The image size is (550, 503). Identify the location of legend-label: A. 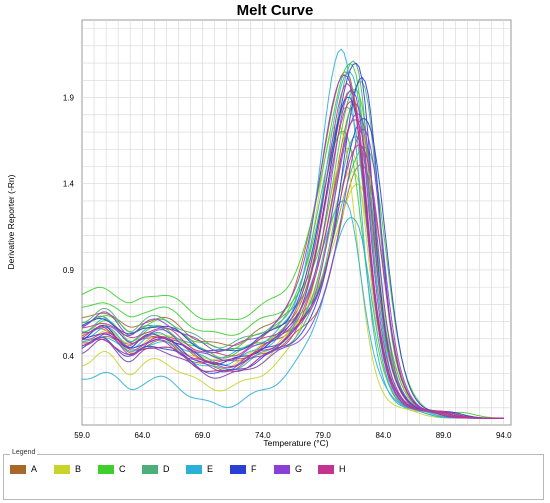
(34, 469).